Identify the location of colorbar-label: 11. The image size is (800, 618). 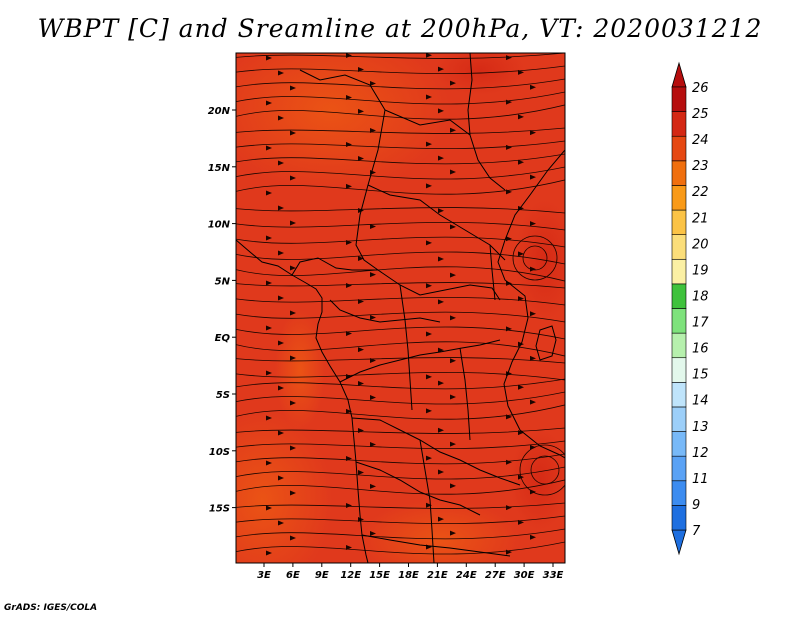
(700, 479).